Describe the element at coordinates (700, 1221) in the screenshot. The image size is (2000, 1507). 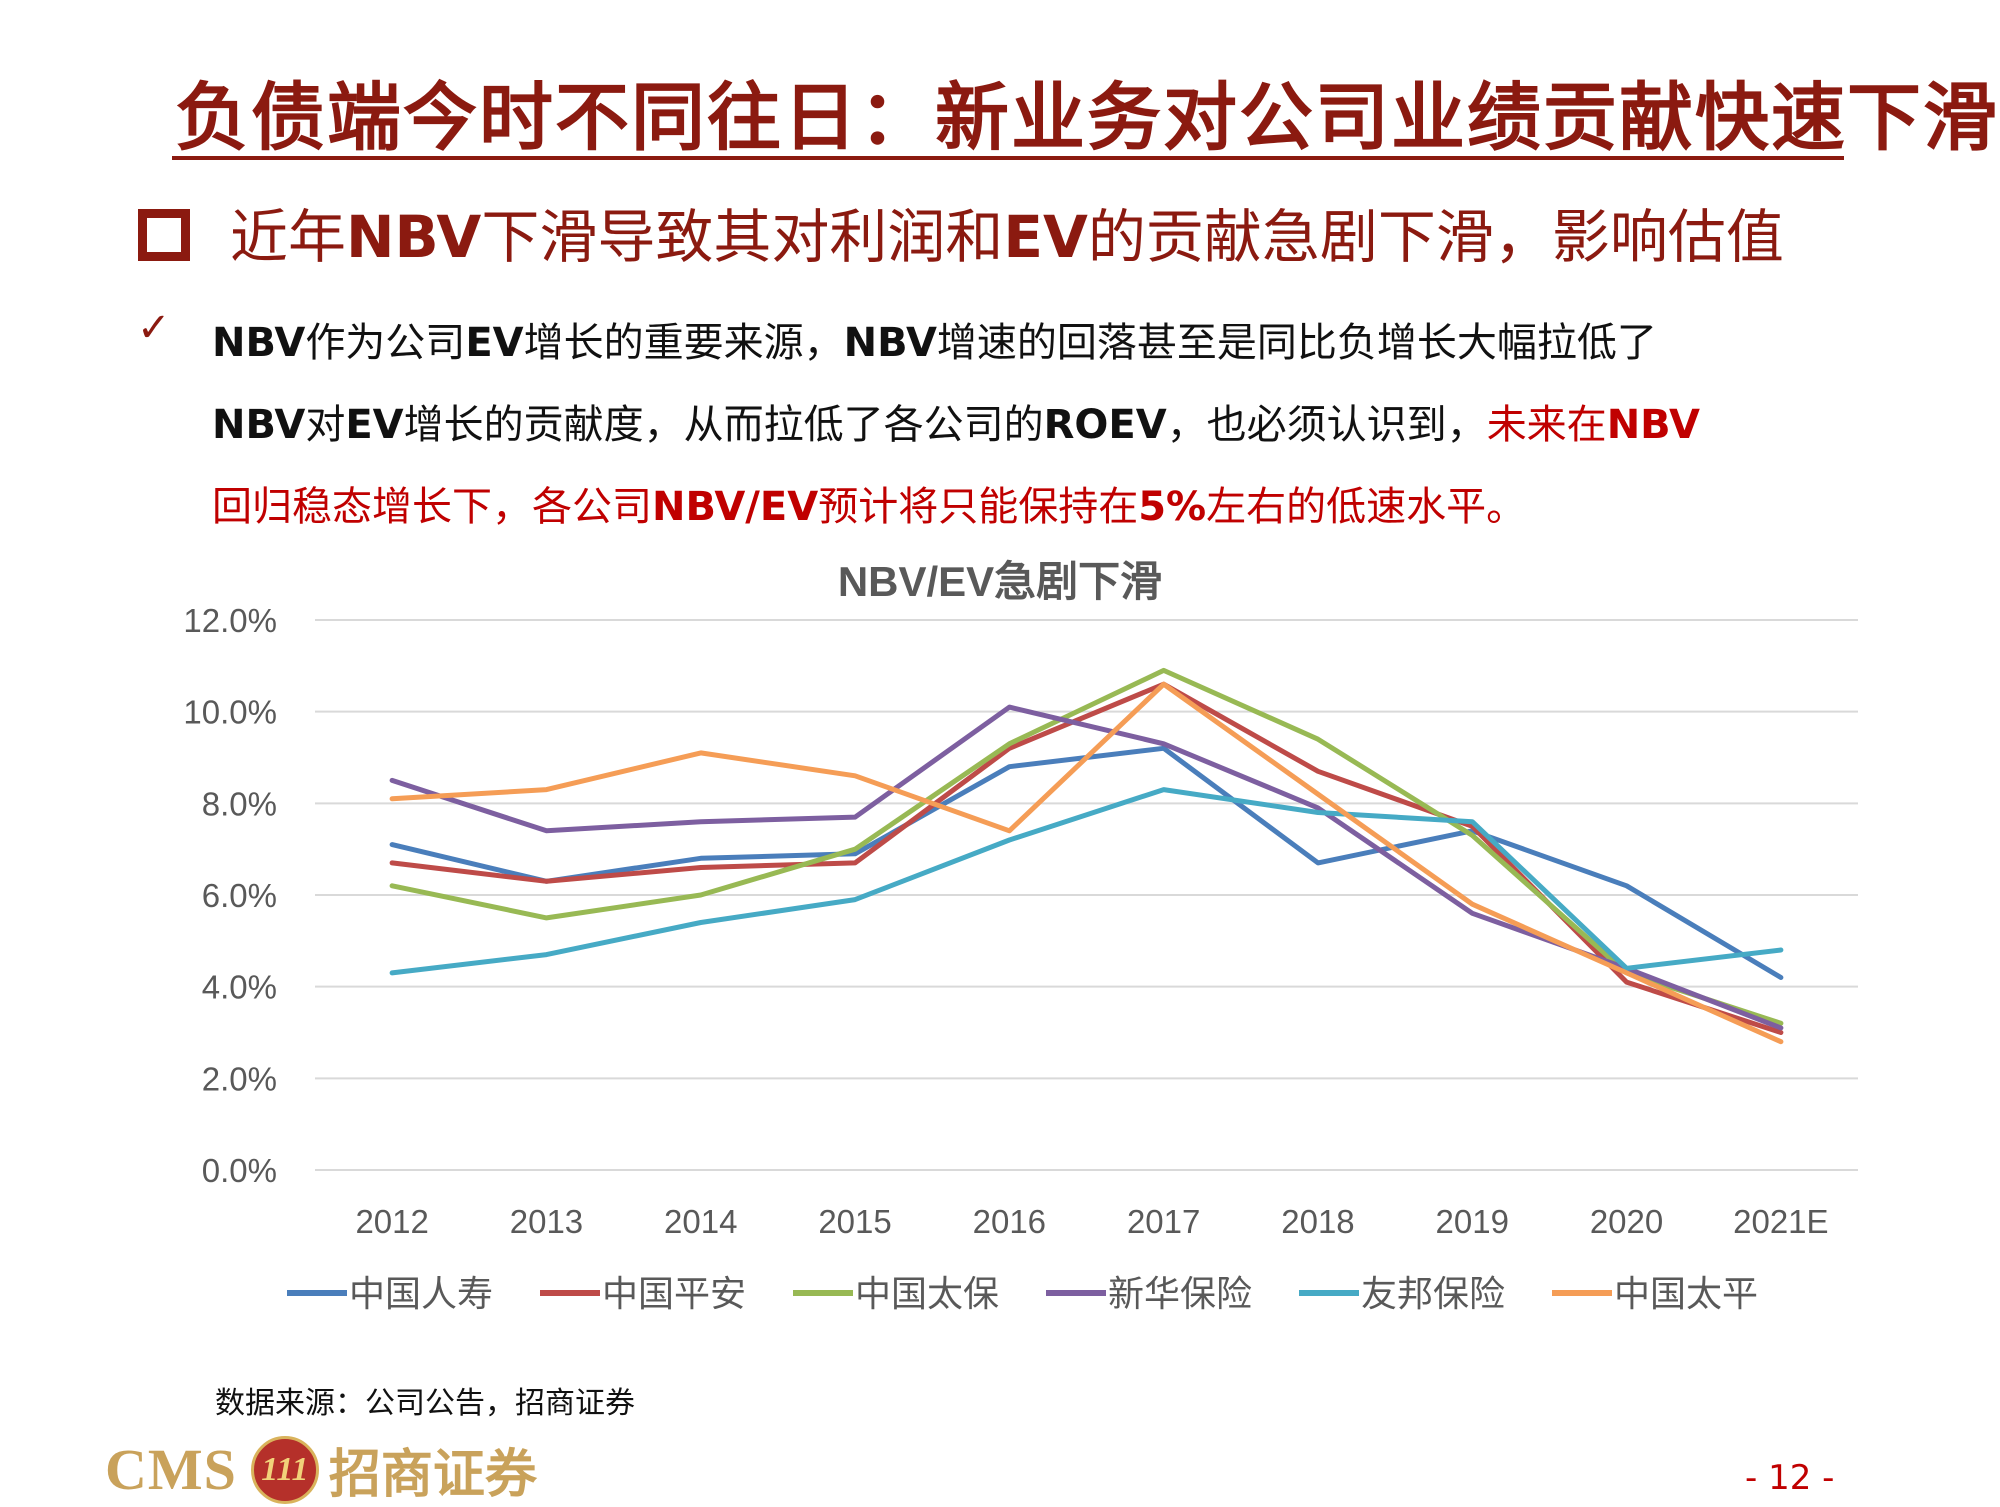
I see `x-tick-label: 2014` at that location.